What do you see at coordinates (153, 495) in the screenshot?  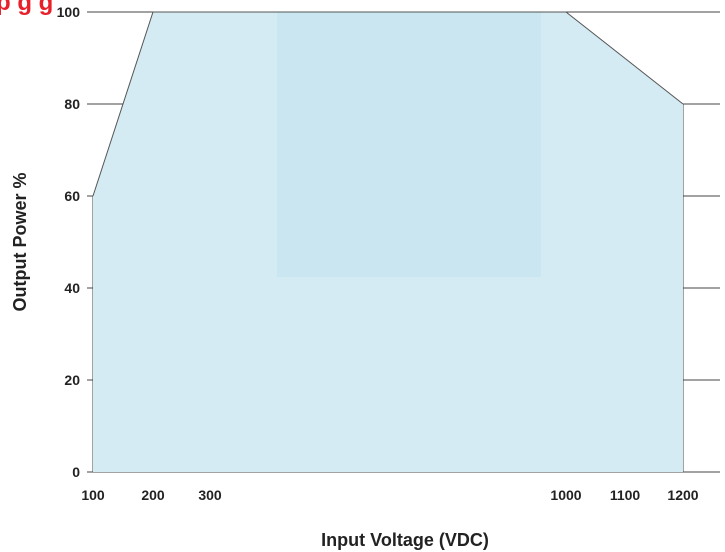 I see `x-tick-label: 200` at bounding box center [153, 495].